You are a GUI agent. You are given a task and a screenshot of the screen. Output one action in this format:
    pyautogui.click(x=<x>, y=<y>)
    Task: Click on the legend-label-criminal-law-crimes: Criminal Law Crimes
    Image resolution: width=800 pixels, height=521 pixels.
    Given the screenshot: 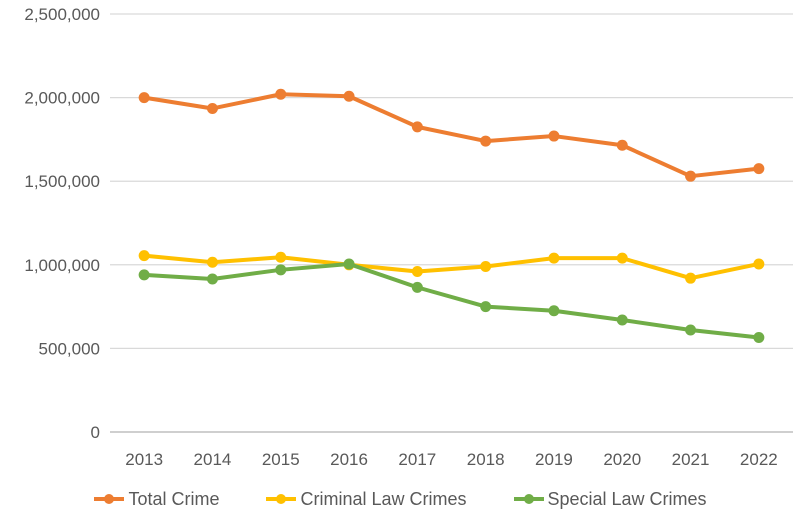 What is the action you would take?
    pyautogui.click(x=383, y=498)
    